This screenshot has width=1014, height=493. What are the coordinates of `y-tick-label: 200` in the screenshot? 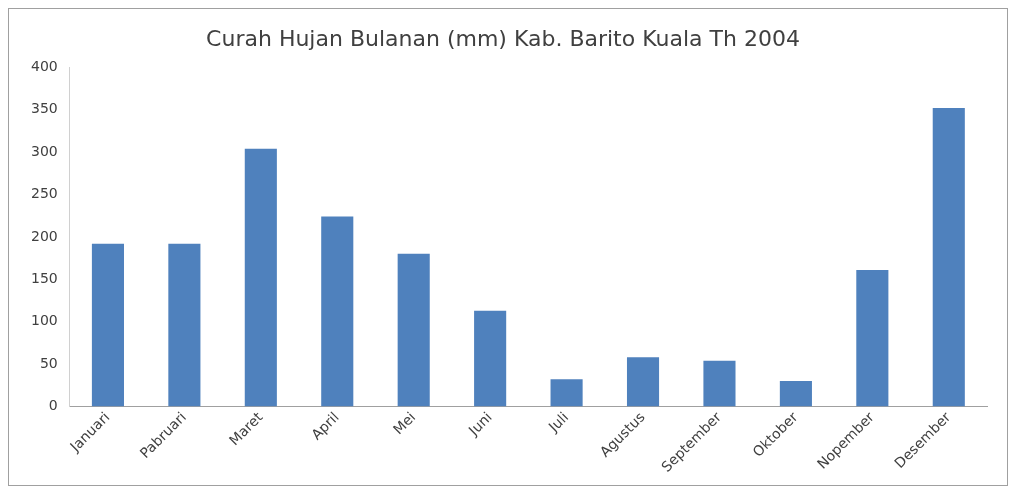 It's located at (44, 235).